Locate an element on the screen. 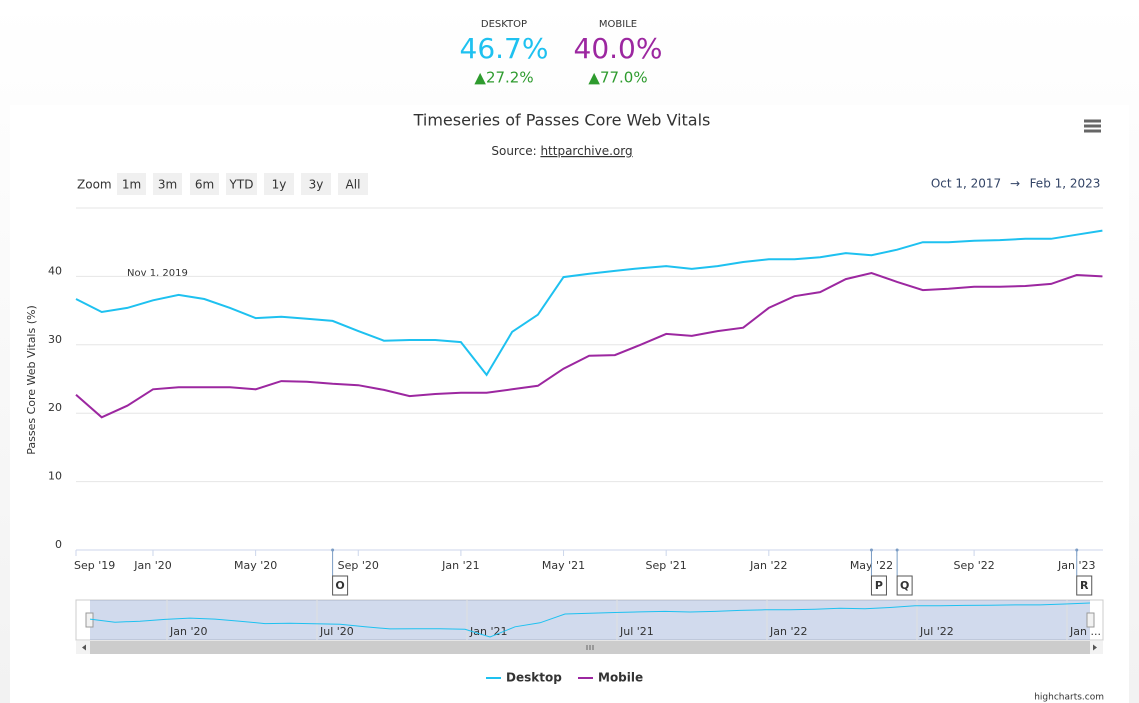 The height and width of the screenshot is (703, 1139). navigator-line is located at coordinates (590, 620).